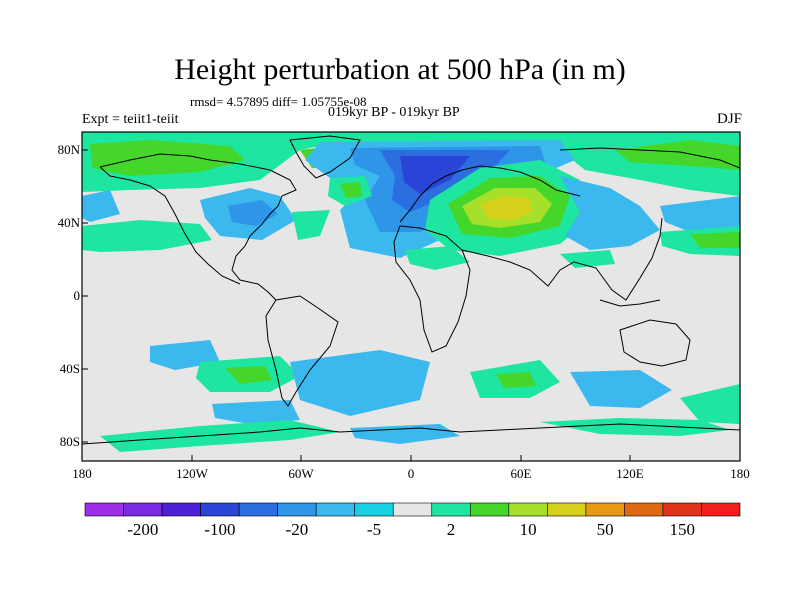 This screenshot has height=600, width=800. Describe the element at coordinates (311, 225) in the screenshot. I see `contour-atlantic-positive` at that location.